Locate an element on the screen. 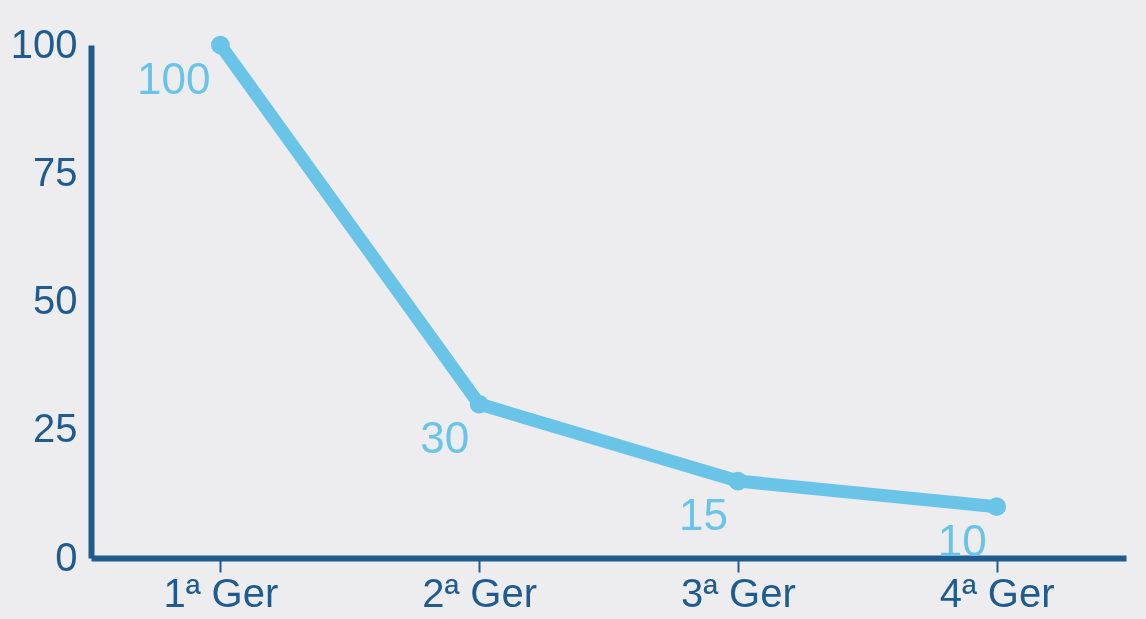 The height and width of the screenshot is (619, 1146). y-tick-label: 25 is located at coordinates (55, 428).